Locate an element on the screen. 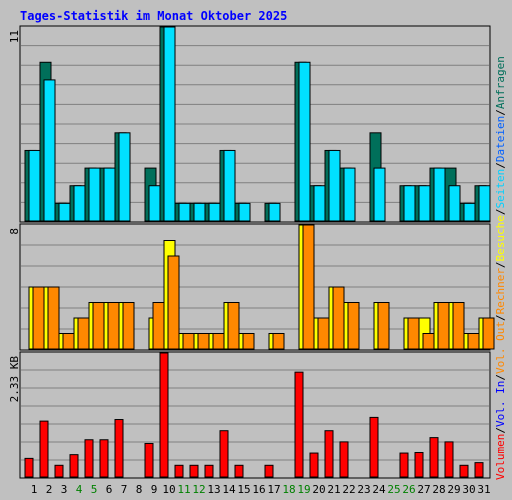 Image resolution: width=512 pixels, height=500 pixels. x-tick-label: 20 is located at coordinates (318, 489).